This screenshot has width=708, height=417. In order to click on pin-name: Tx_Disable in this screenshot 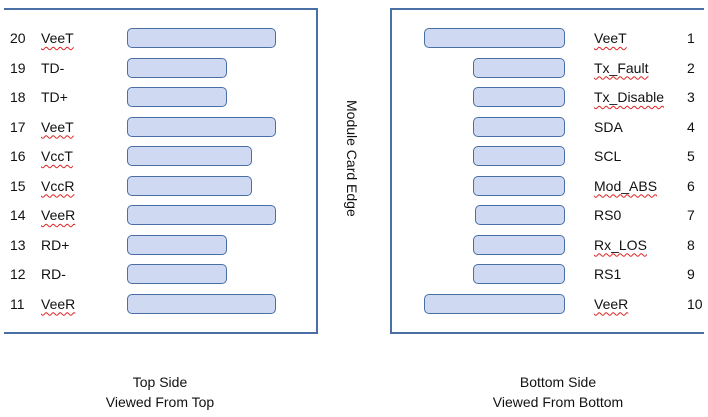, I will do `click(629, 97)`.